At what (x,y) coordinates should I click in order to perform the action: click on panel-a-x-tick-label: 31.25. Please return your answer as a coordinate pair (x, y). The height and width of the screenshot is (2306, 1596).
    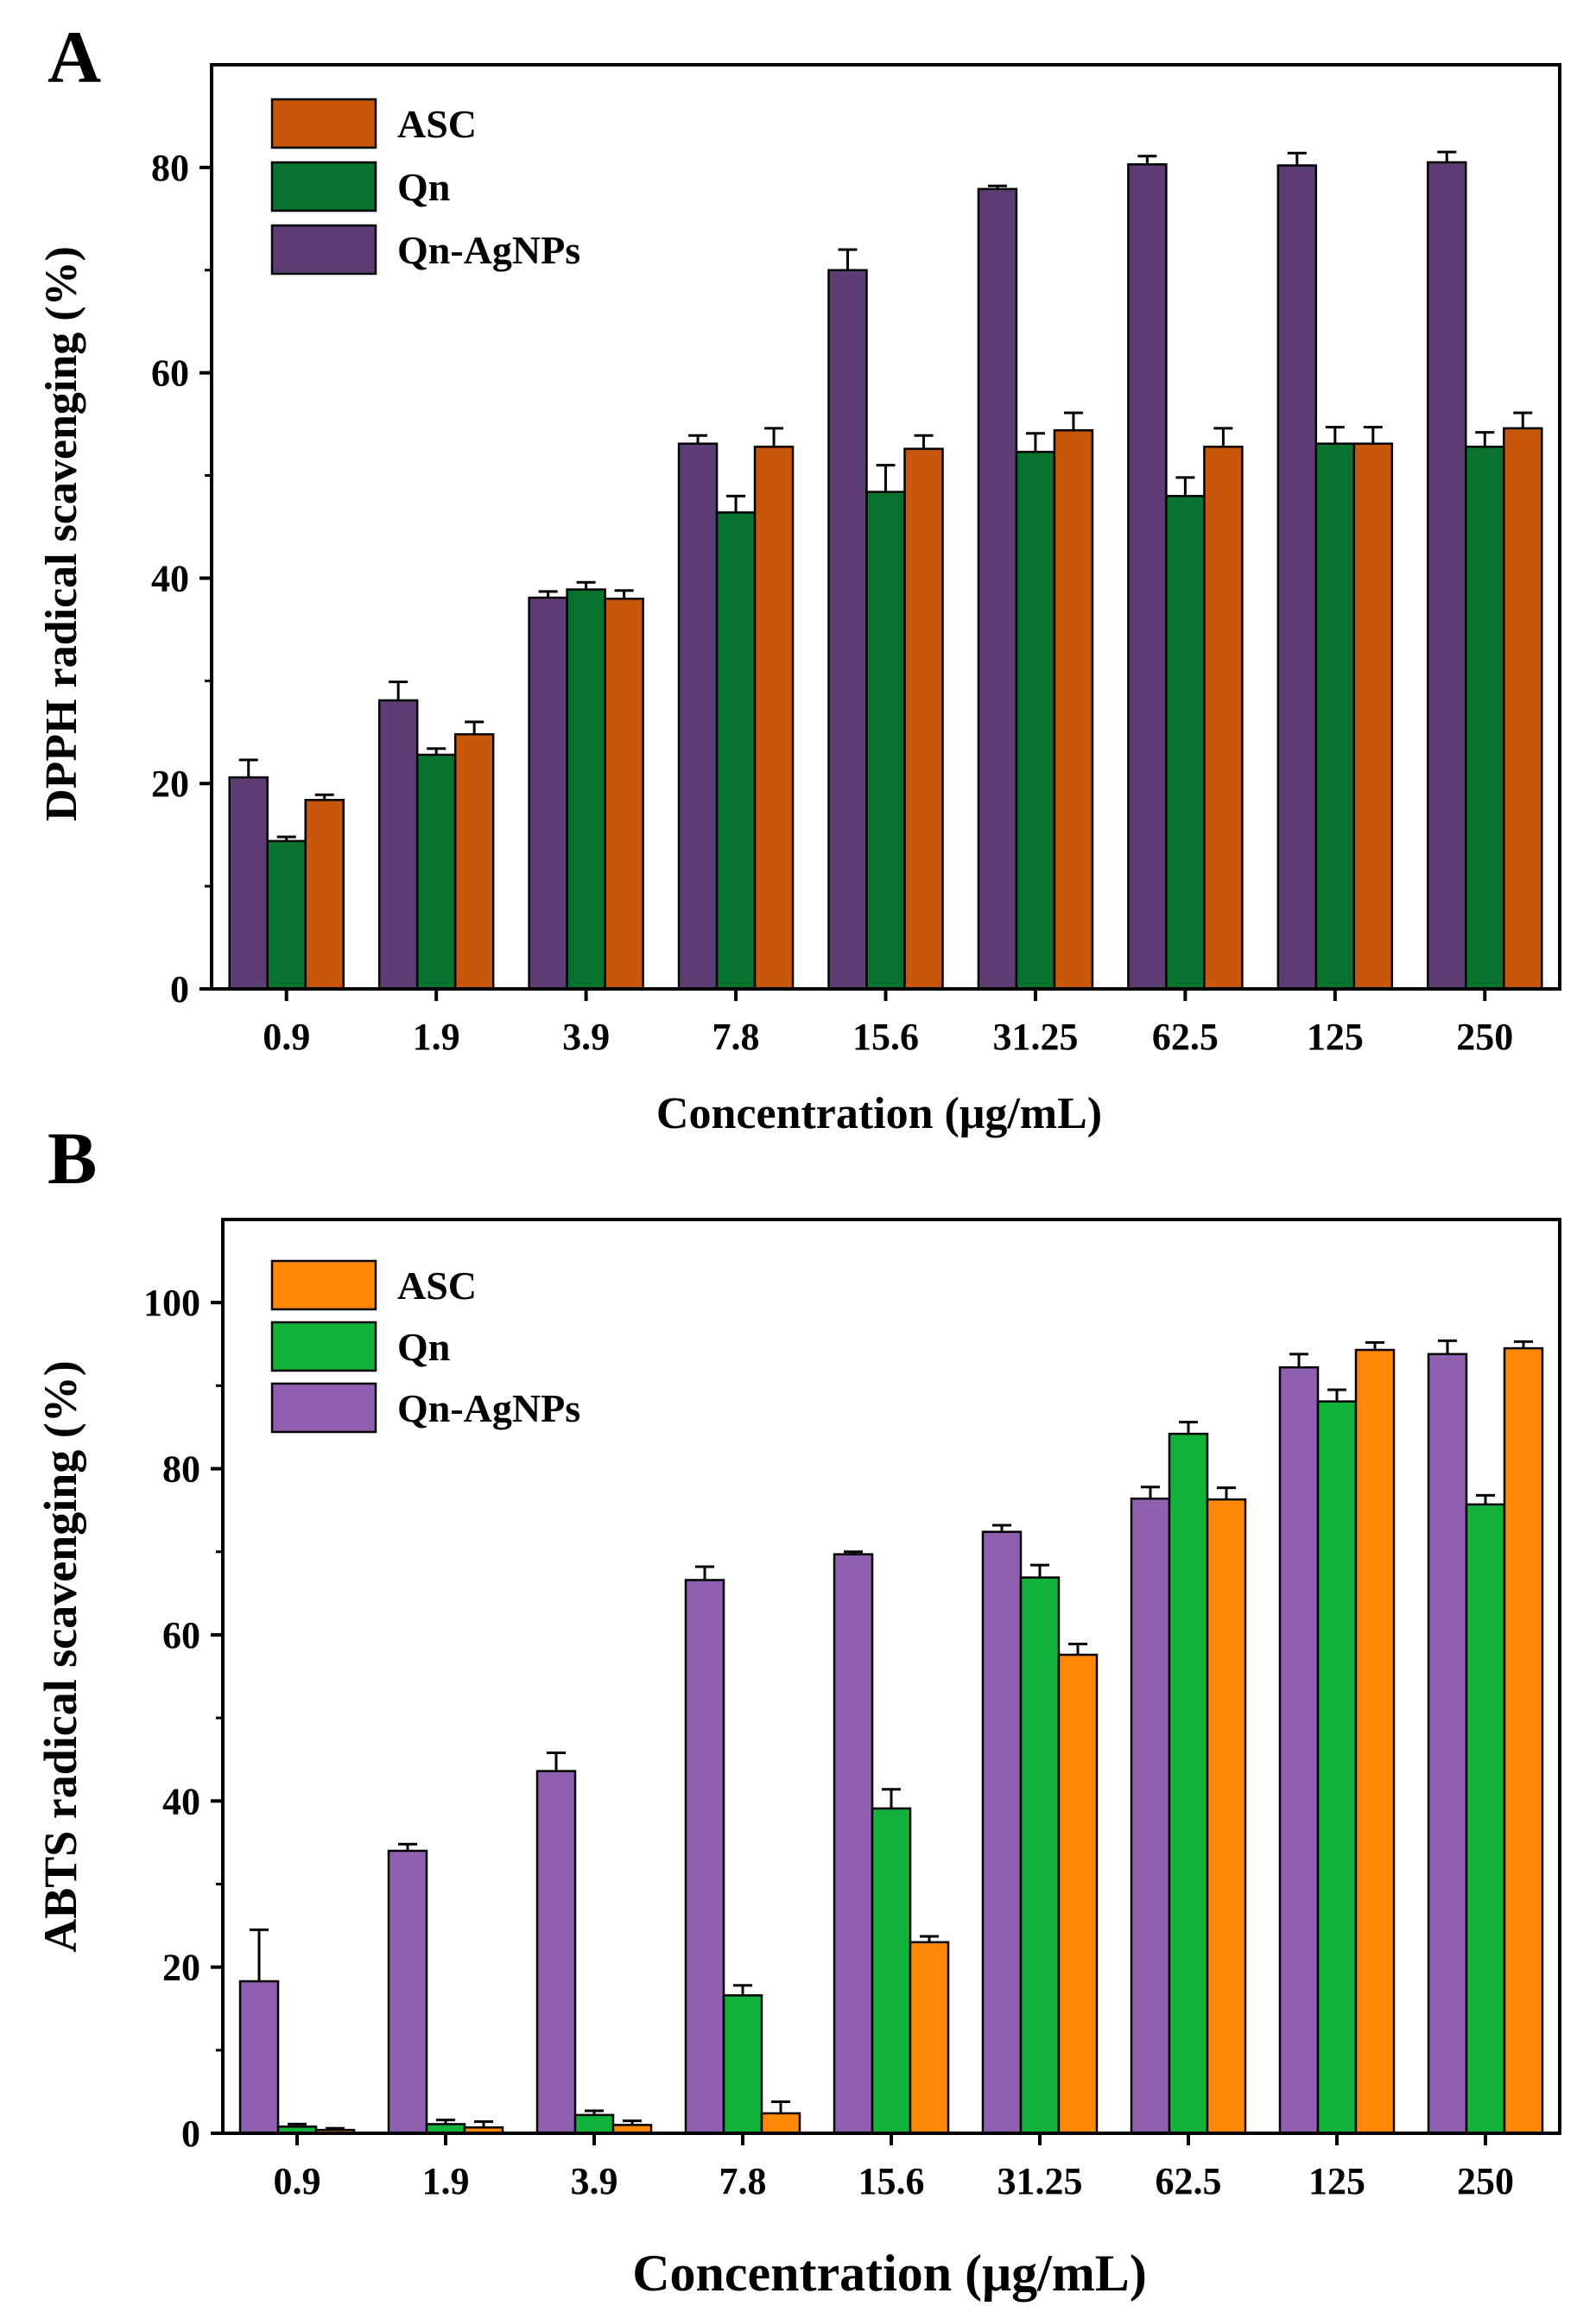
    Looking at the image, I should click on (1035, 1037).